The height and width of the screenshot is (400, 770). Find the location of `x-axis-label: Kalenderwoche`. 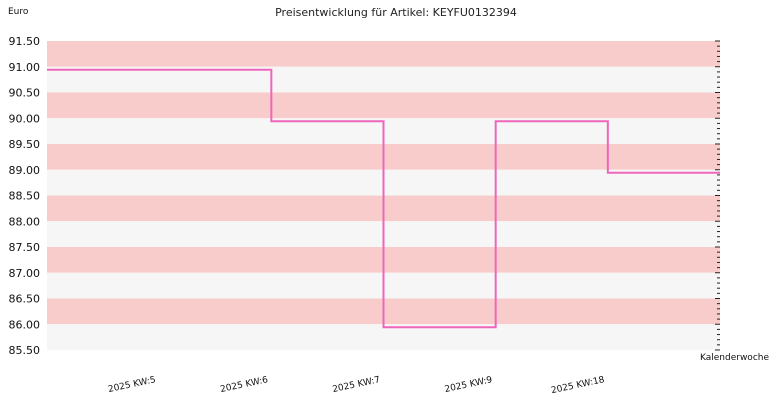

x-axis-label: Kalenderwoche is located at coordinates (734, 358).